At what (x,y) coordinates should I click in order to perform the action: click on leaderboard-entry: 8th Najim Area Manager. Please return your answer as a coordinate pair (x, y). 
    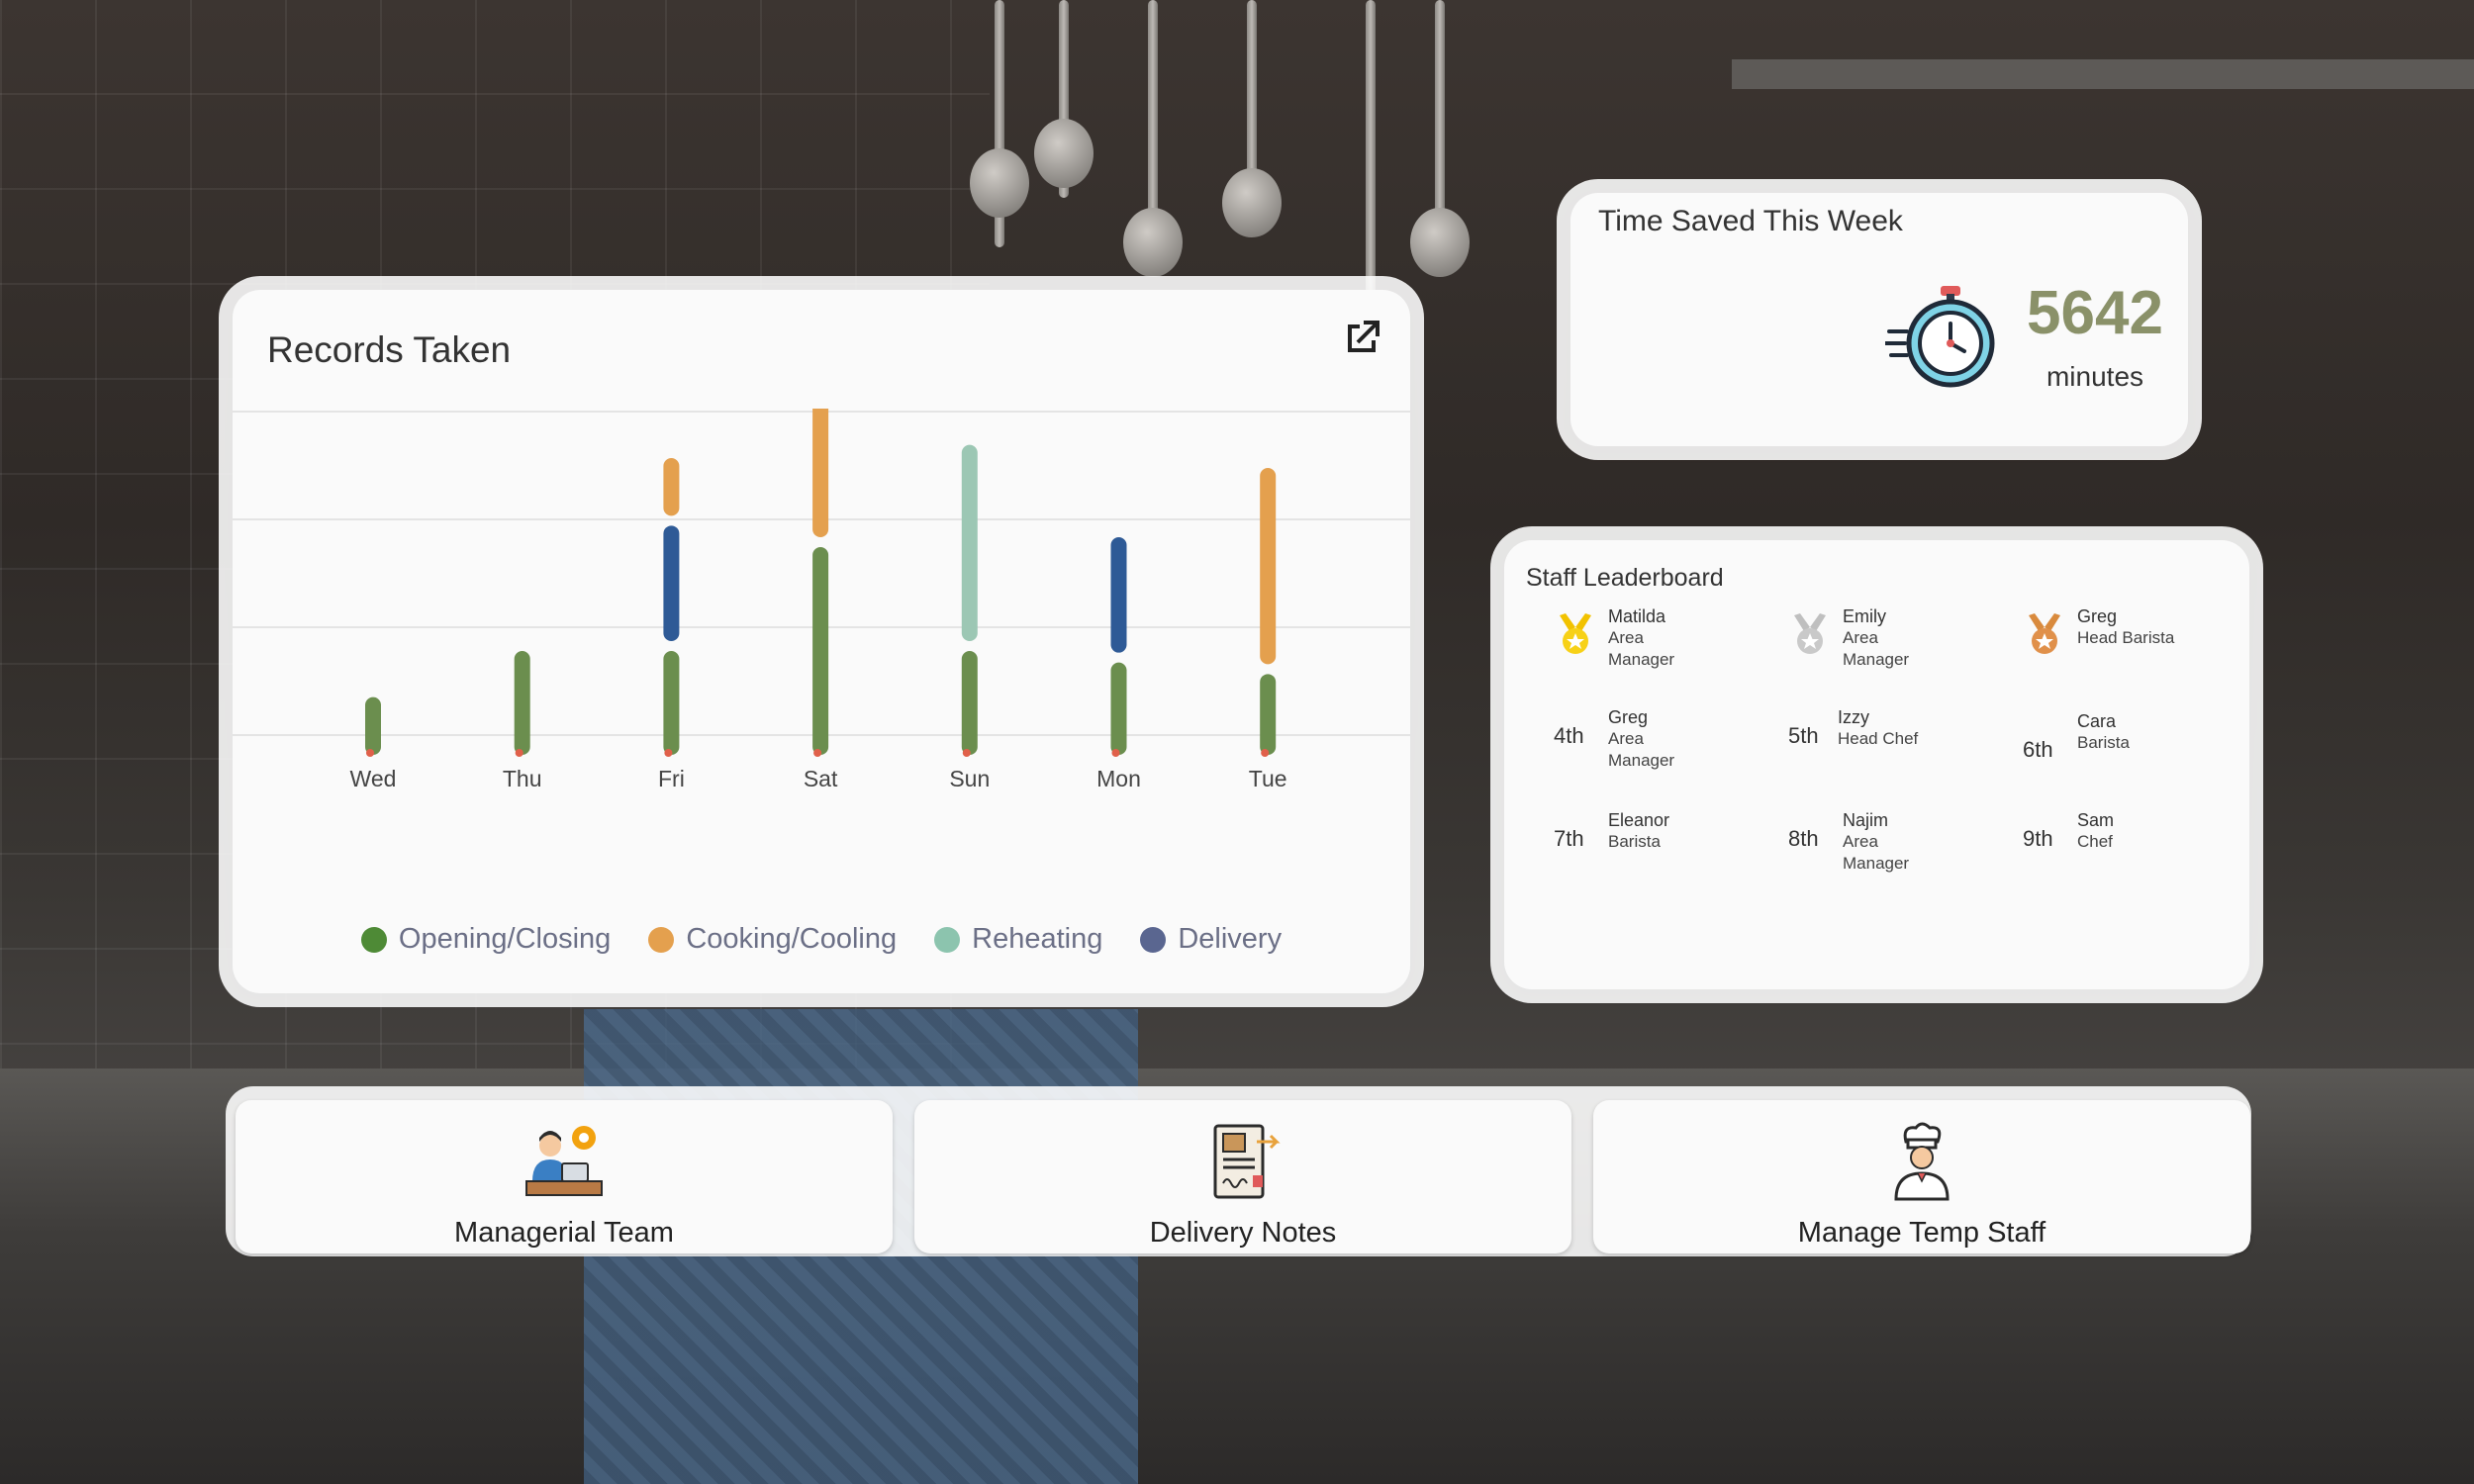
    Looking at the image, I should click on (1857, 848).